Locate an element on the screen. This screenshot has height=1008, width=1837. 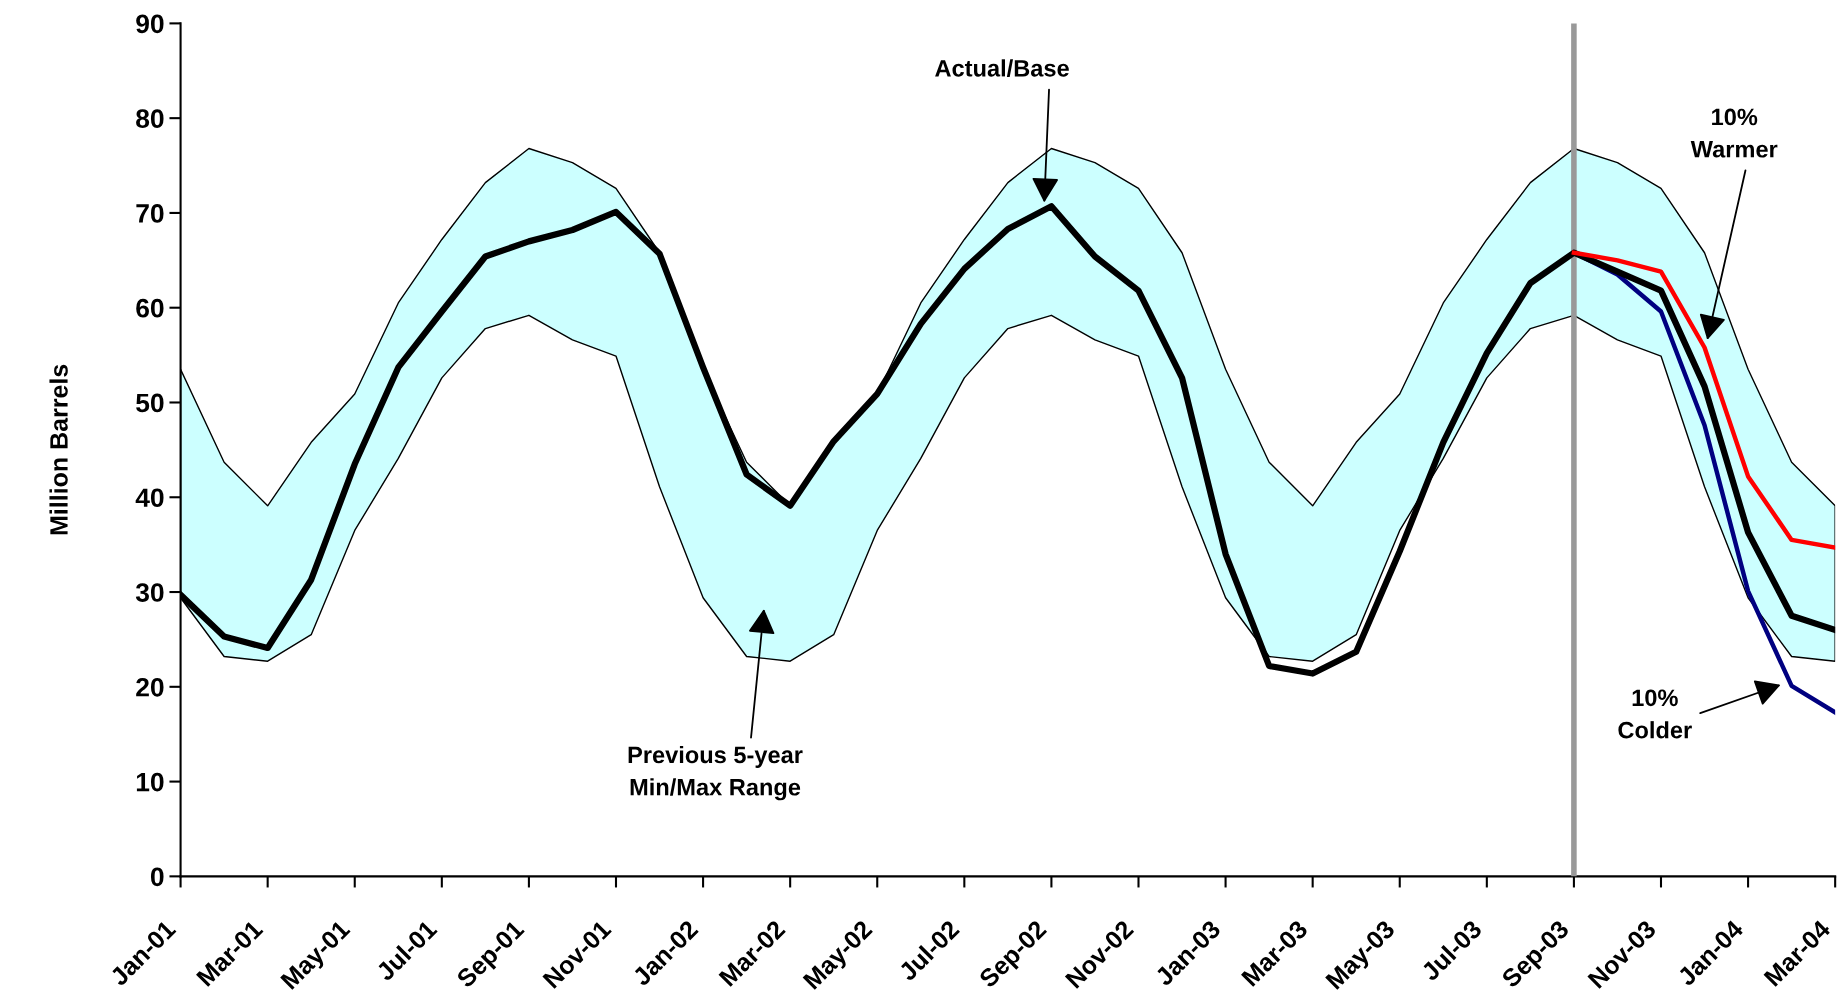
line-series is located at coordinates (1703, 400).